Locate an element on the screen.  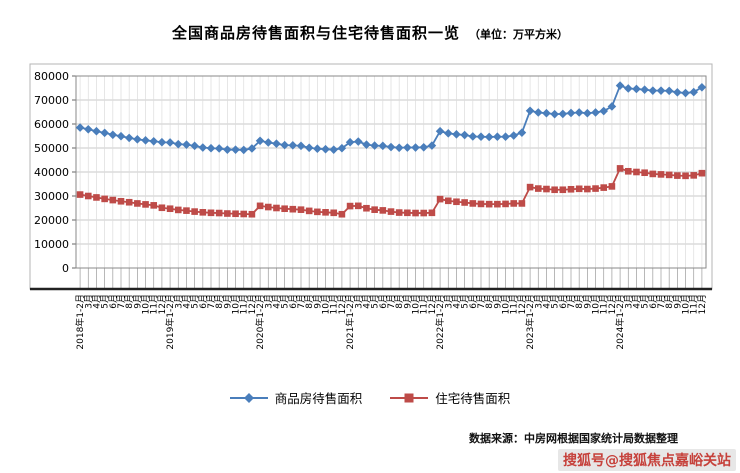
x-axis-label: 2019年1-2月 is located at coordinates (170, 322).